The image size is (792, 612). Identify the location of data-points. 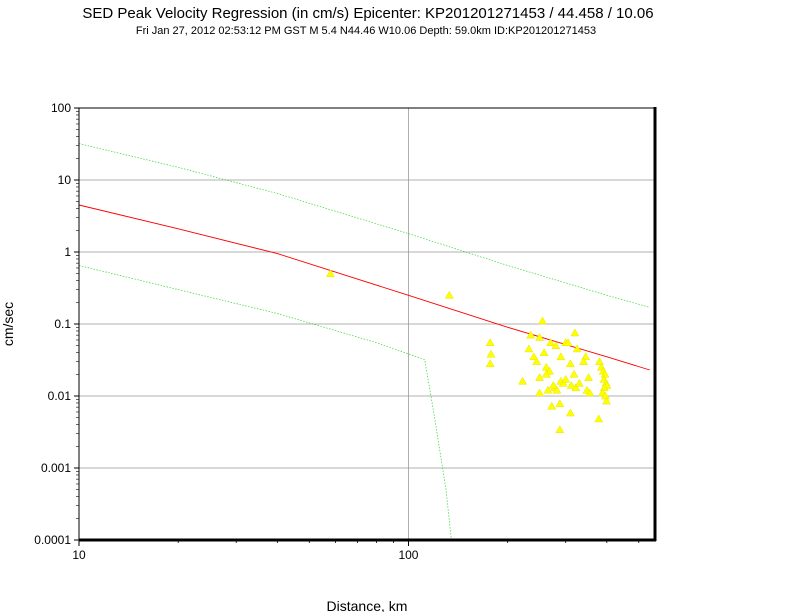
(469, 351).